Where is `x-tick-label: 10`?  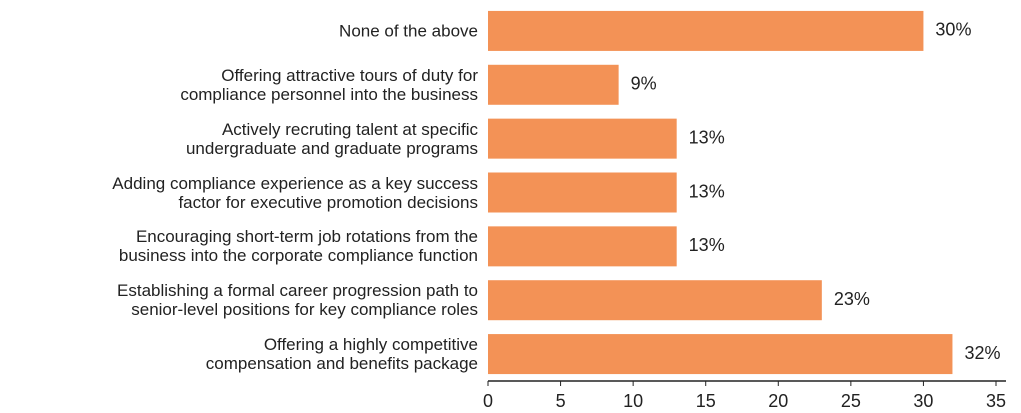
x-tick-label: 10 is located at coordinates (633, 401).